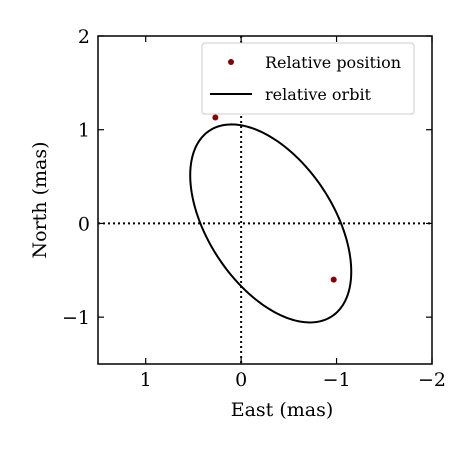 Image resolution: width=463 pixels, height=451 pixels. I want to click on y-tick-label: 0, so click(84, 224).